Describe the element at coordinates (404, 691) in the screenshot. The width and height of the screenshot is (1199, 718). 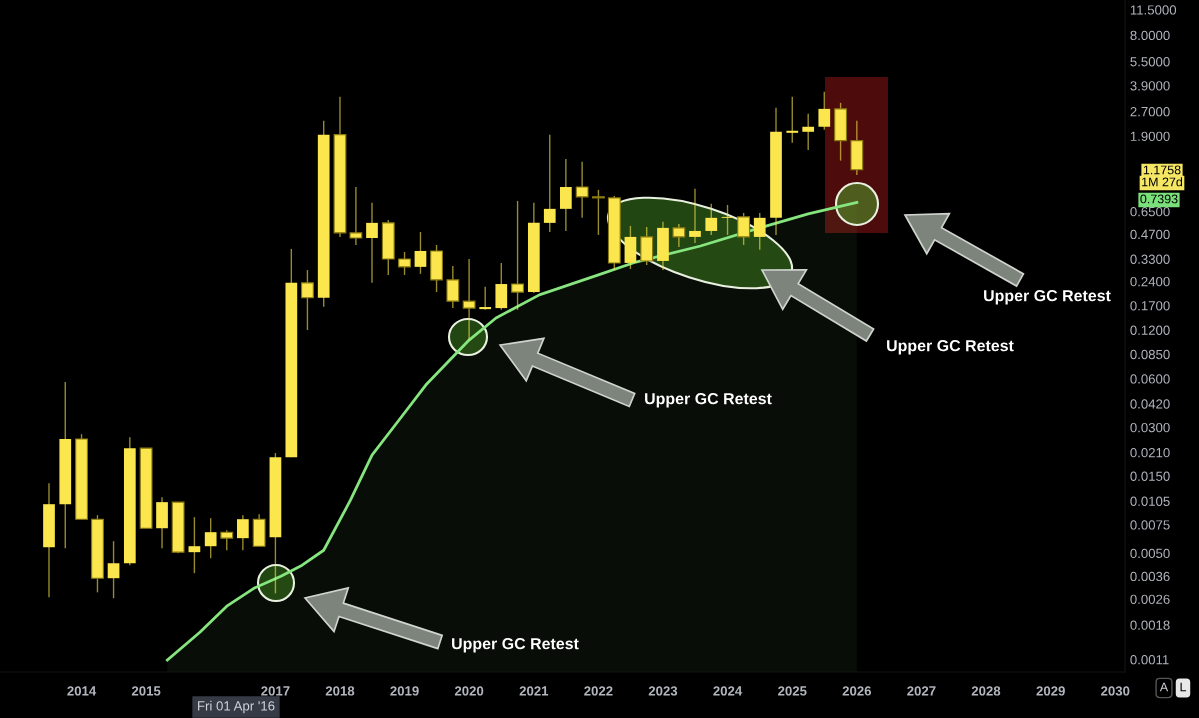
I see `x-tick-label: 2019` at that location.